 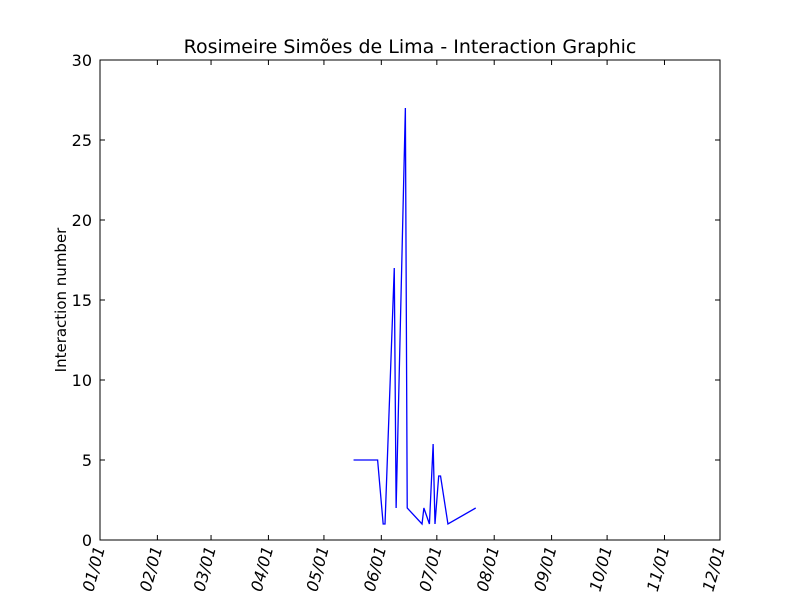 What do you see at coordinates (545, 568) in the screenshot?
I see `x-tick-label: 09/01` at bounding box center [545, 568].